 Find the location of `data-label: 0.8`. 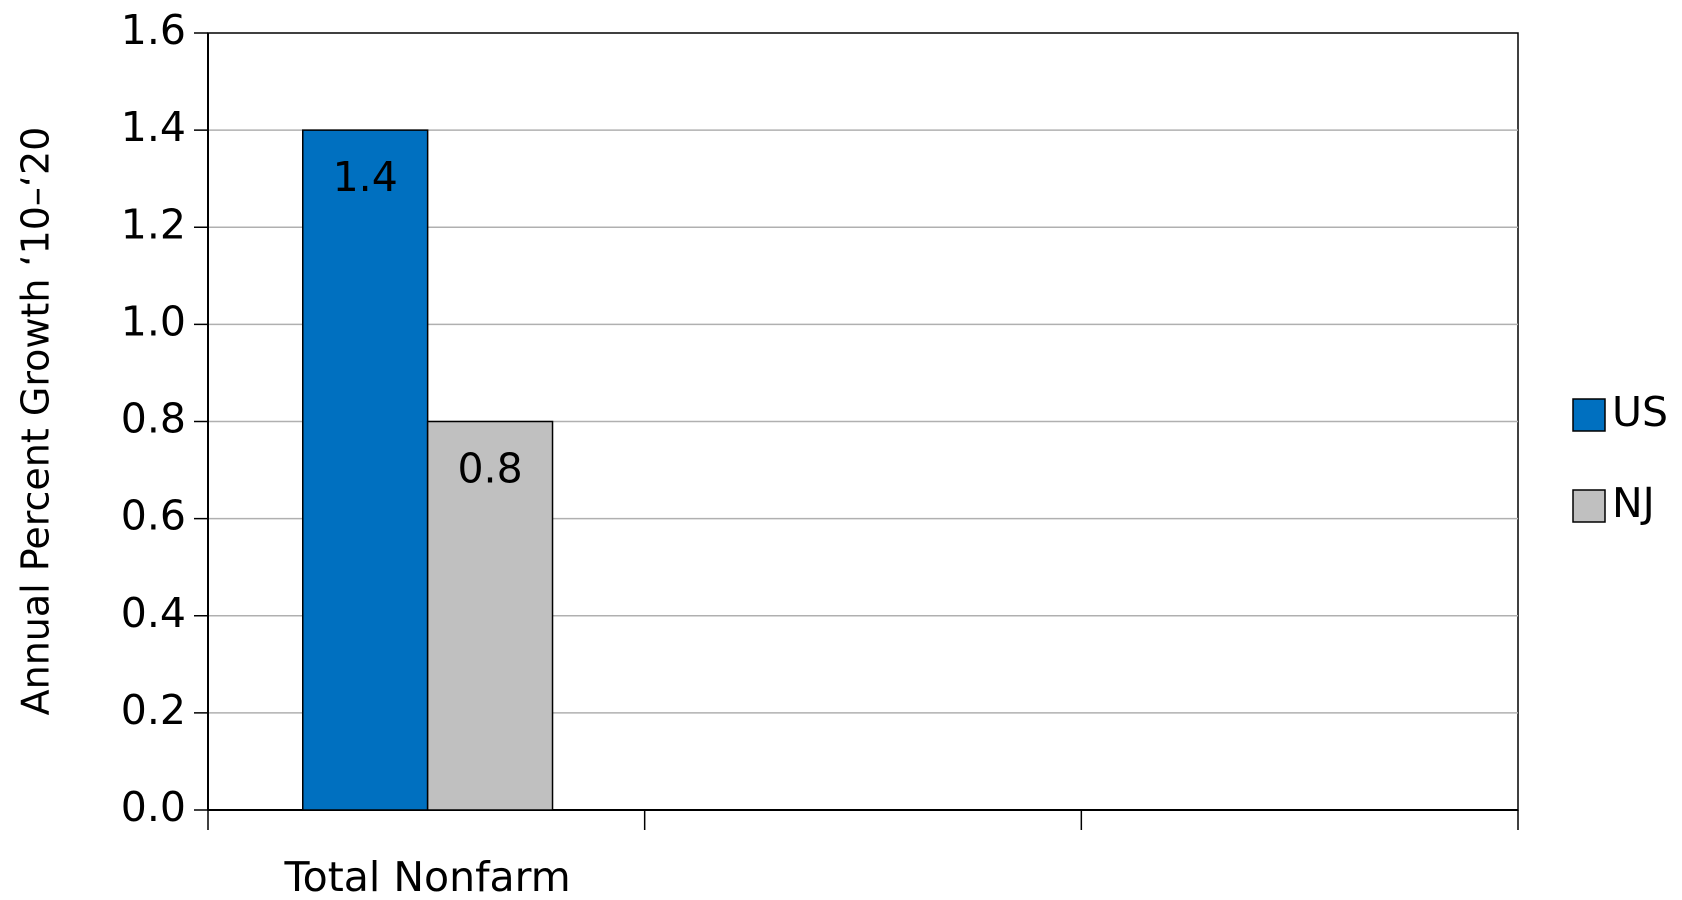

data-label: 0.8 is located at coordinates (489, 469).